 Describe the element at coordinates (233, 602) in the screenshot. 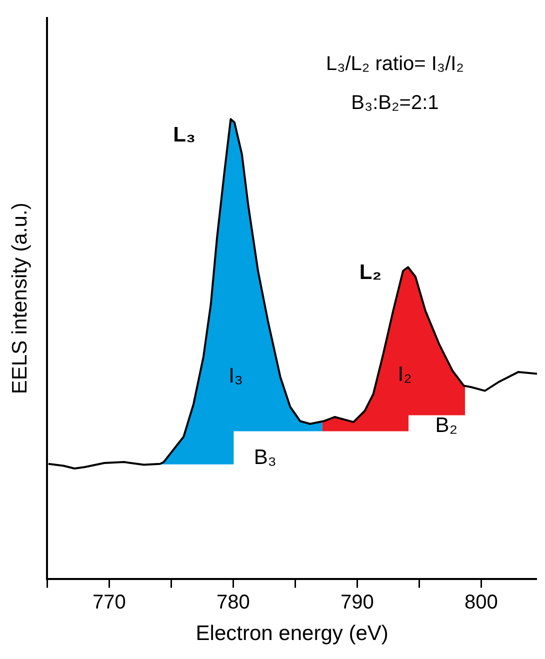

I see `x-tick-label: 780` at that location.